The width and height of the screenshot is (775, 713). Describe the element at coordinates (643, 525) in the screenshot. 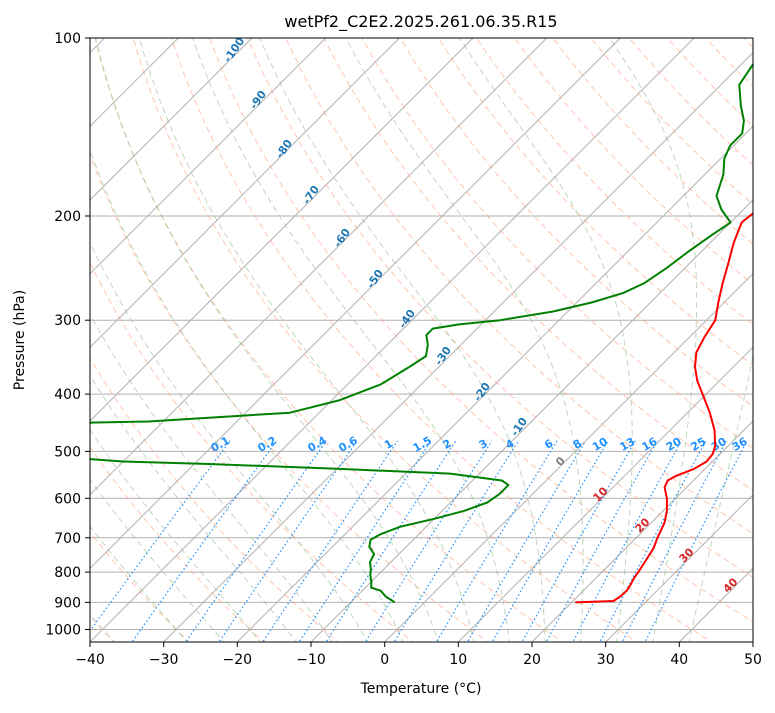

I see `moist-adiabat-label: 20` at that location.